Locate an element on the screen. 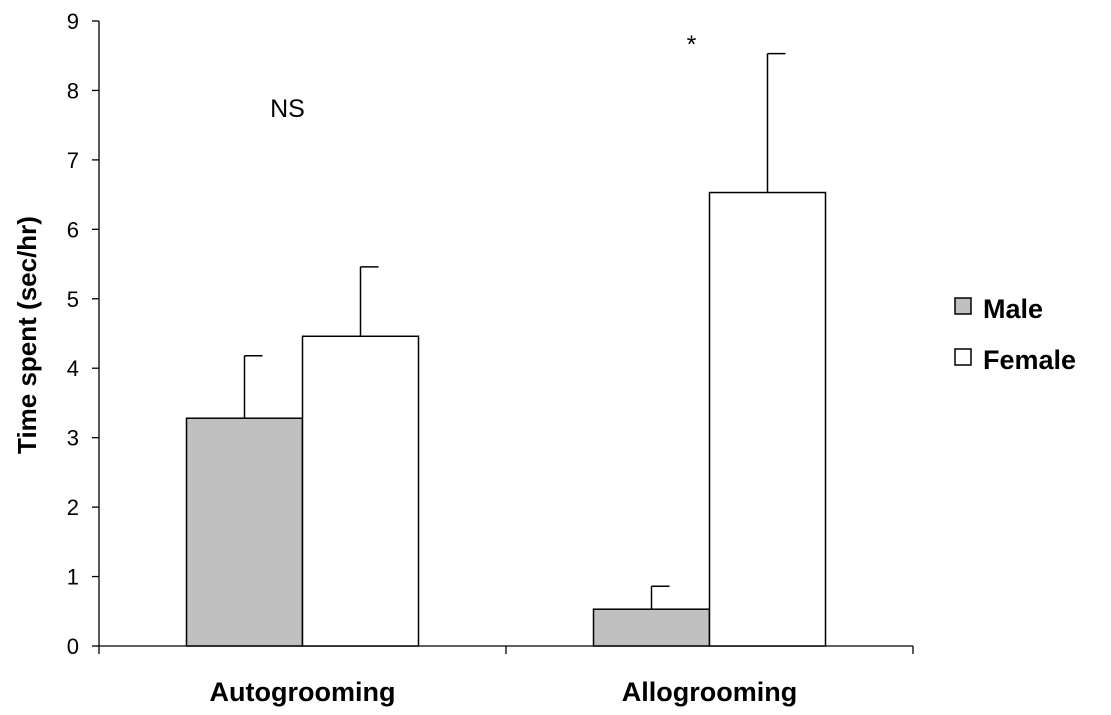 Image resolution: width=1111 pixels, height=715 pixels. x-axis: Autogrooming Allogrooming is located at coordinates (506, 676).